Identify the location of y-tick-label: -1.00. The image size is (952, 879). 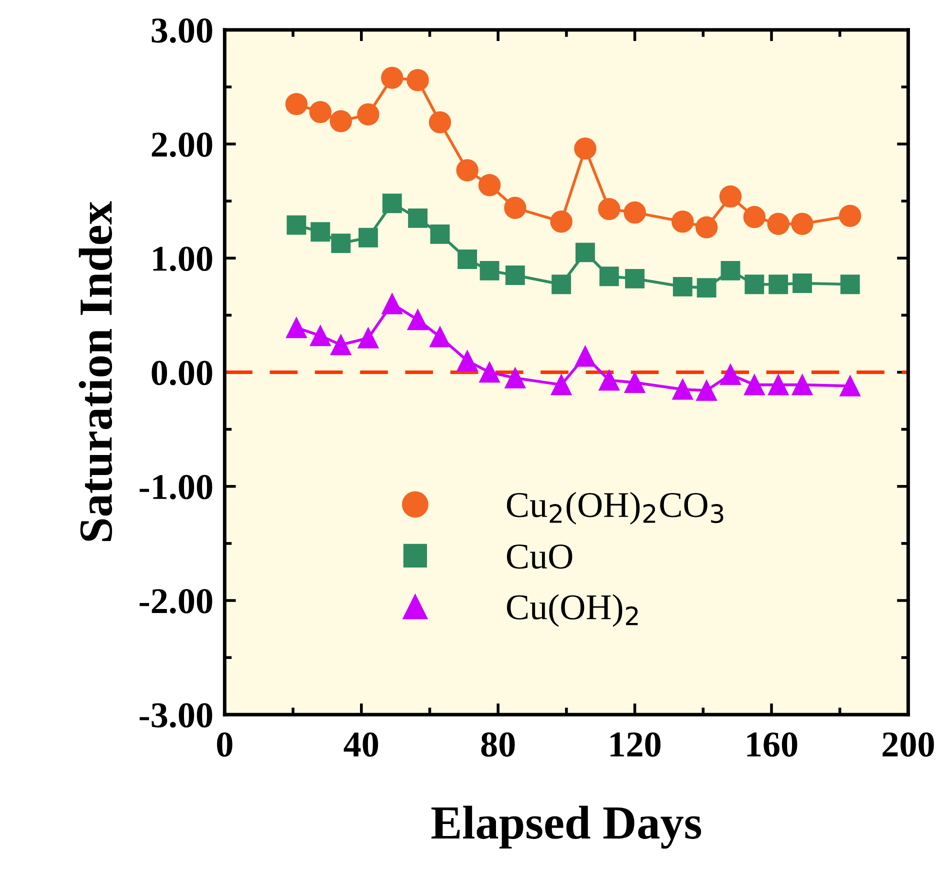
(176, 487).